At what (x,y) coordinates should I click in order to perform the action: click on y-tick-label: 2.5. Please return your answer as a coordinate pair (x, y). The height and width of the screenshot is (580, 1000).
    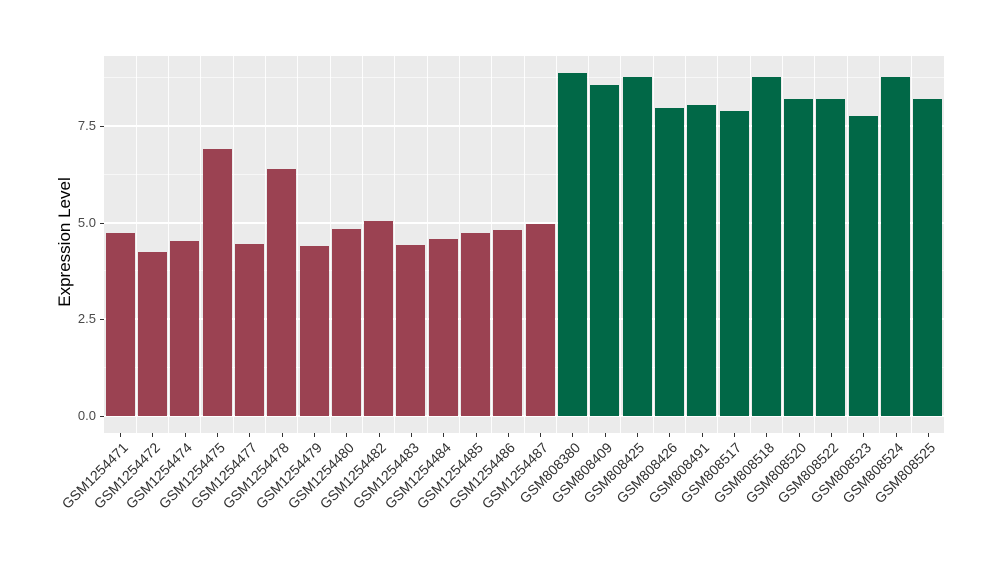
    Looking at the image, I should click on (86, 319).